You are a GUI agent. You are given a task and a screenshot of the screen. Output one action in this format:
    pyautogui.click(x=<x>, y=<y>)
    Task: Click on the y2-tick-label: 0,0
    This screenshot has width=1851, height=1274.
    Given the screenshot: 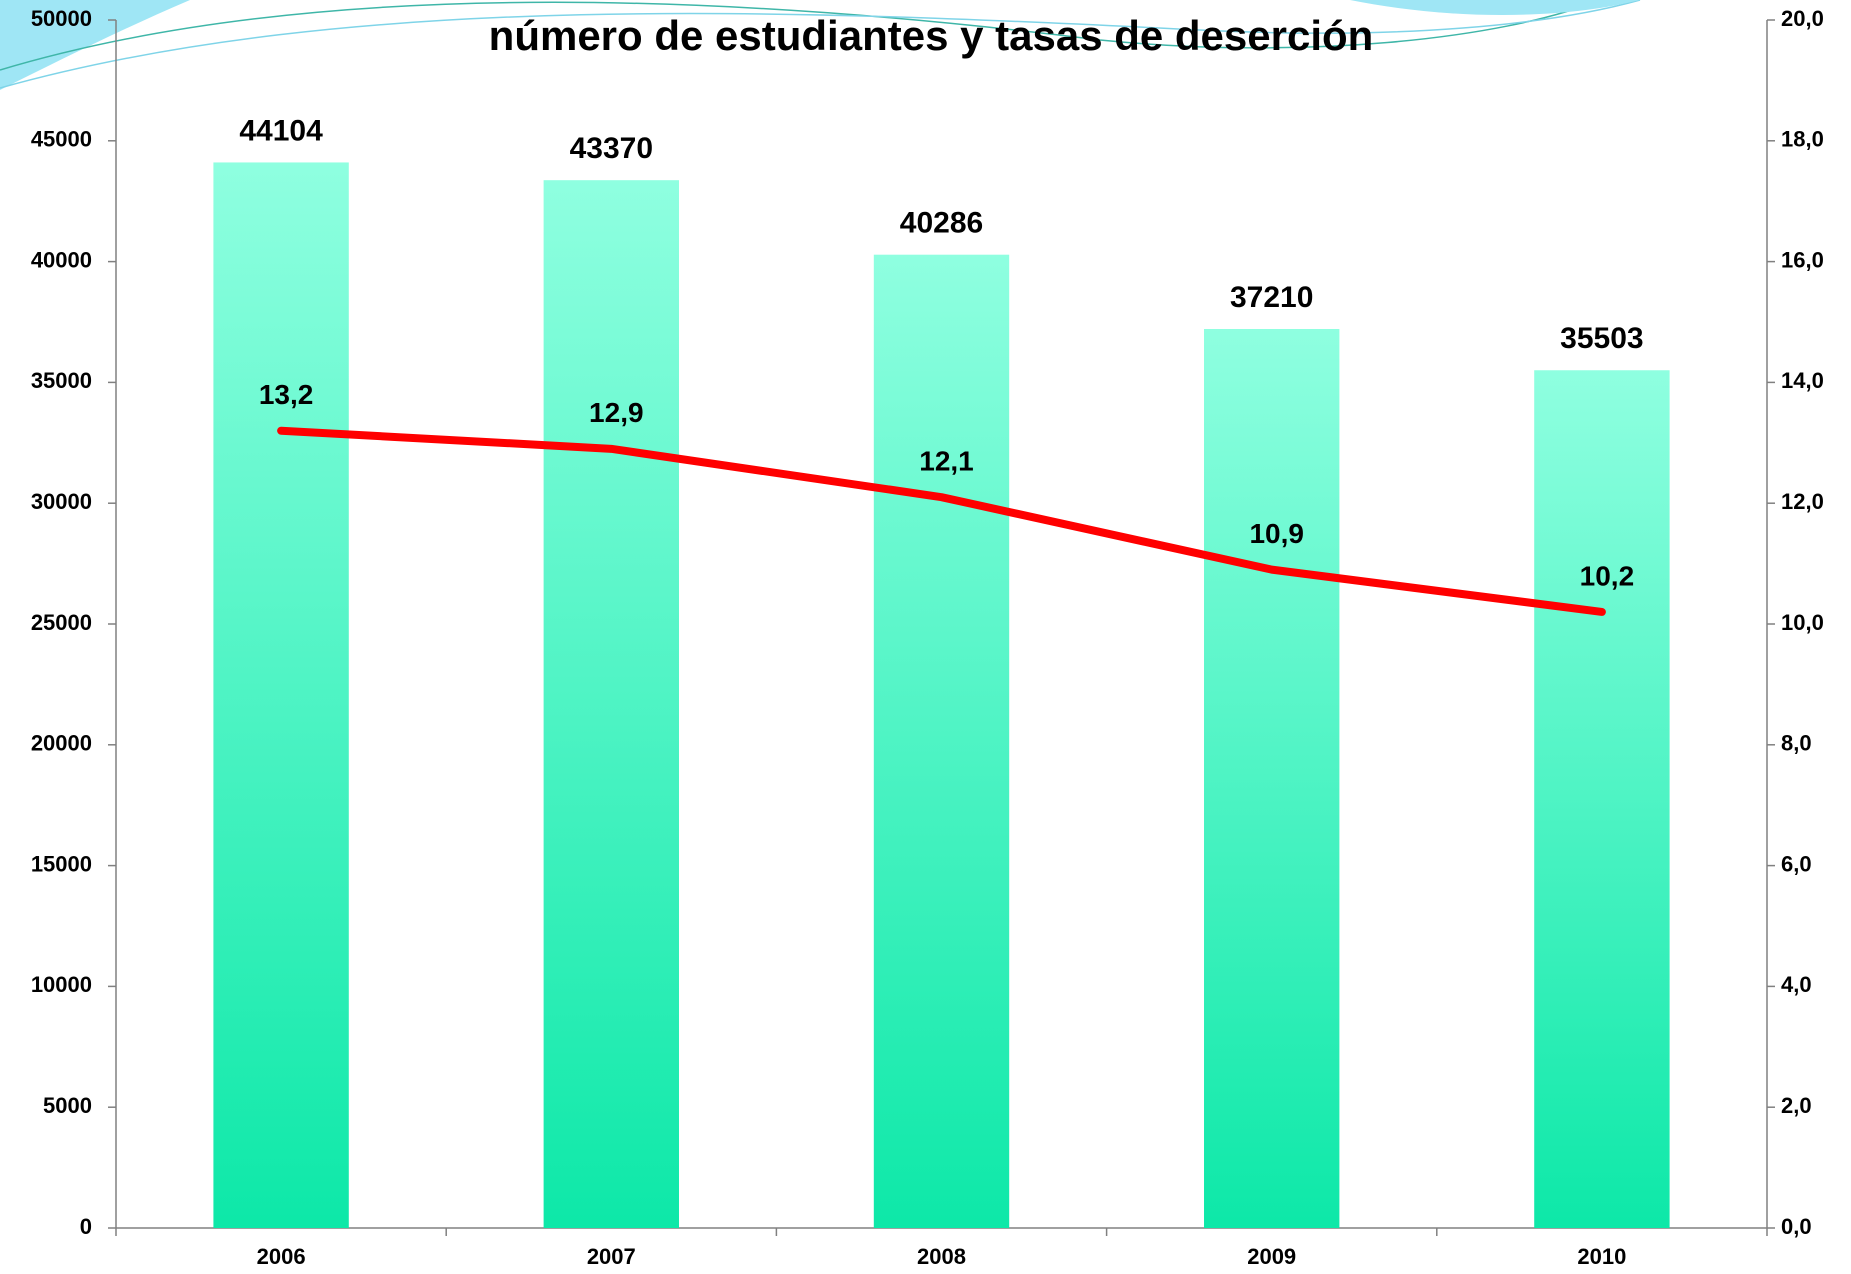 What is the action you would take?
    pyautogui.click(x=1796, y=1226)
    